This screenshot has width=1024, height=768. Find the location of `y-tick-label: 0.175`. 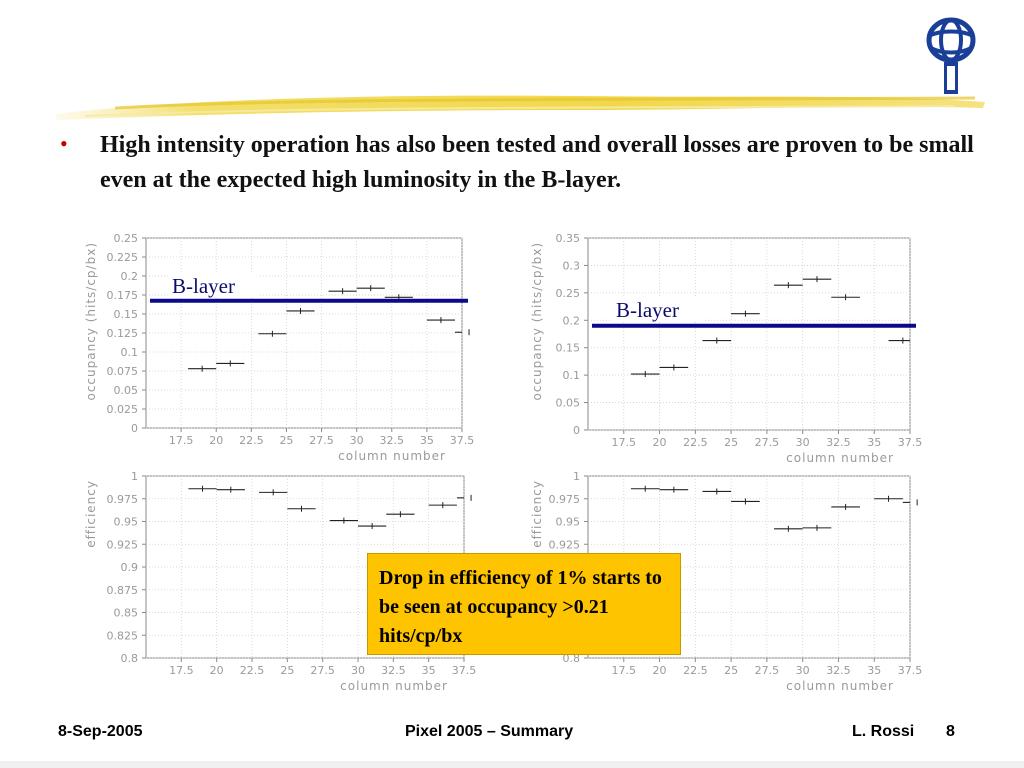

y-tick-label: 0.175 is located at coordinates (123, 295).